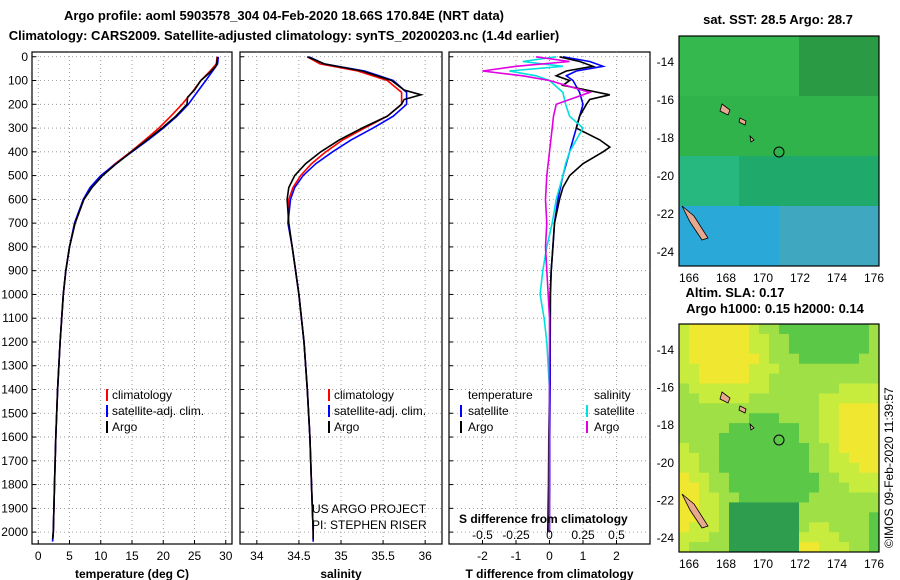 The image size is (900, 580). I want to click on temperature-legend: climatology satellite-adj. clim. Argo, so click(155, 411).